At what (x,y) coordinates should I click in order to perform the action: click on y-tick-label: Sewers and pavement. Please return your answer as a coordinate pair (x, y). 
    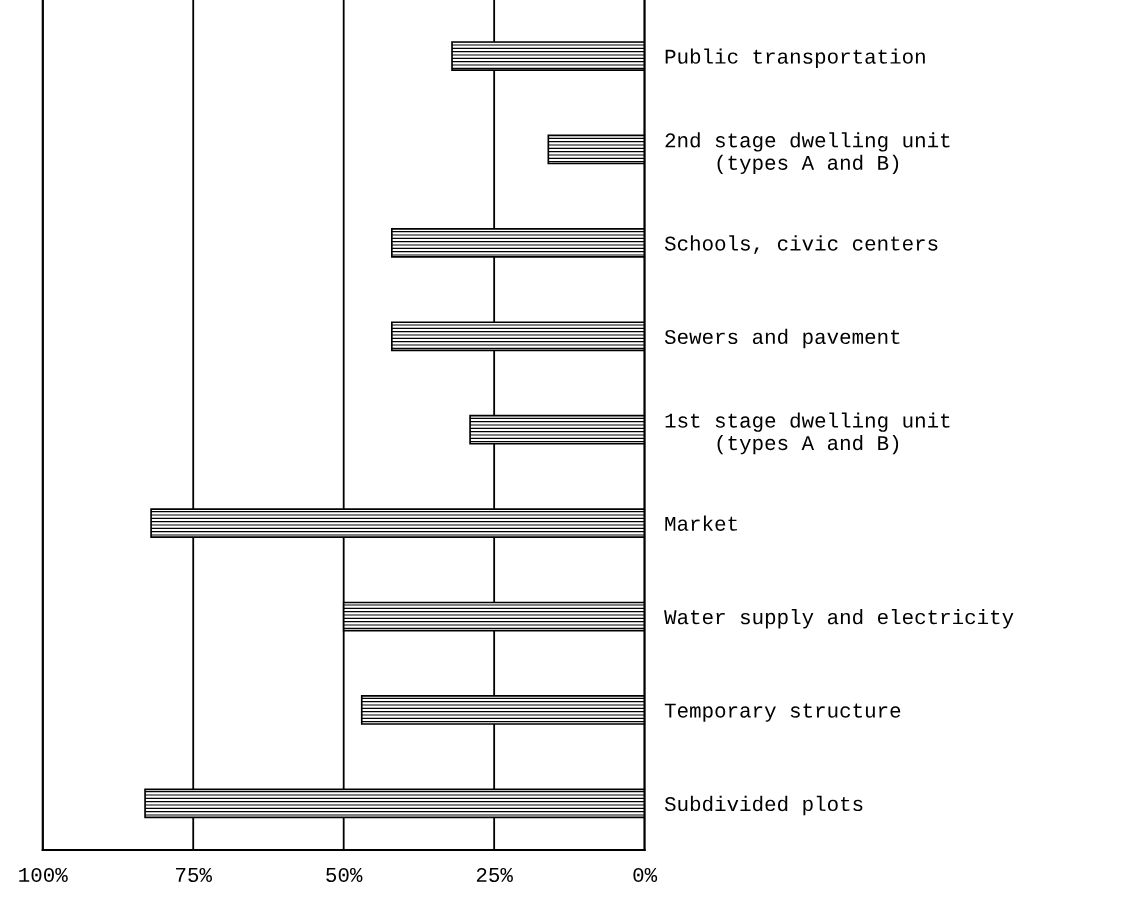
    Looking at the image, I should click on (782, 338).